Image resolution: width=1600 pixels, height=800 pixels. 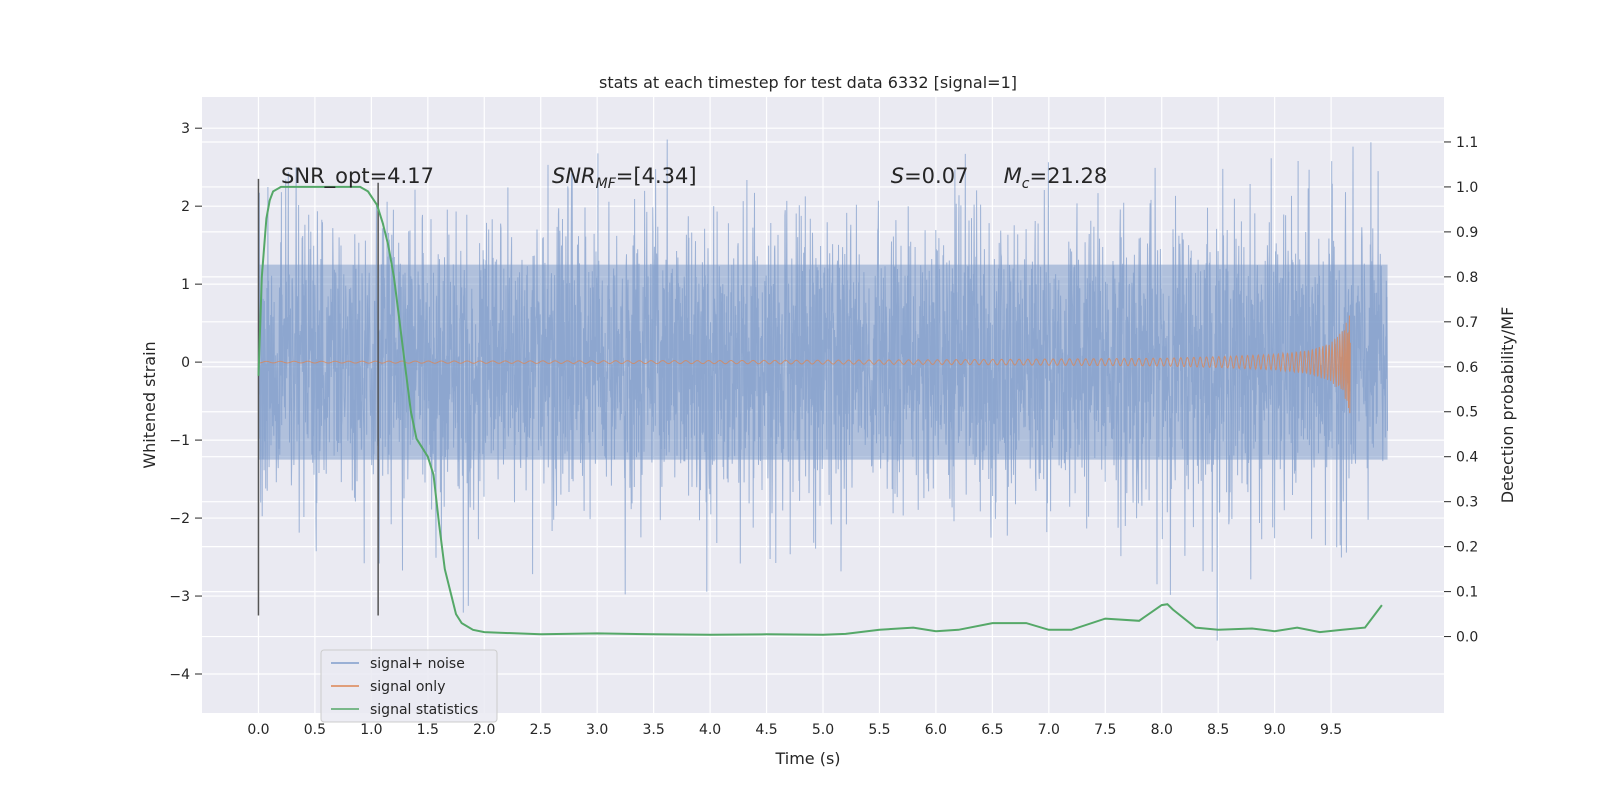 I want to click on y-tick-label: −3, so click(x=179, y=597).